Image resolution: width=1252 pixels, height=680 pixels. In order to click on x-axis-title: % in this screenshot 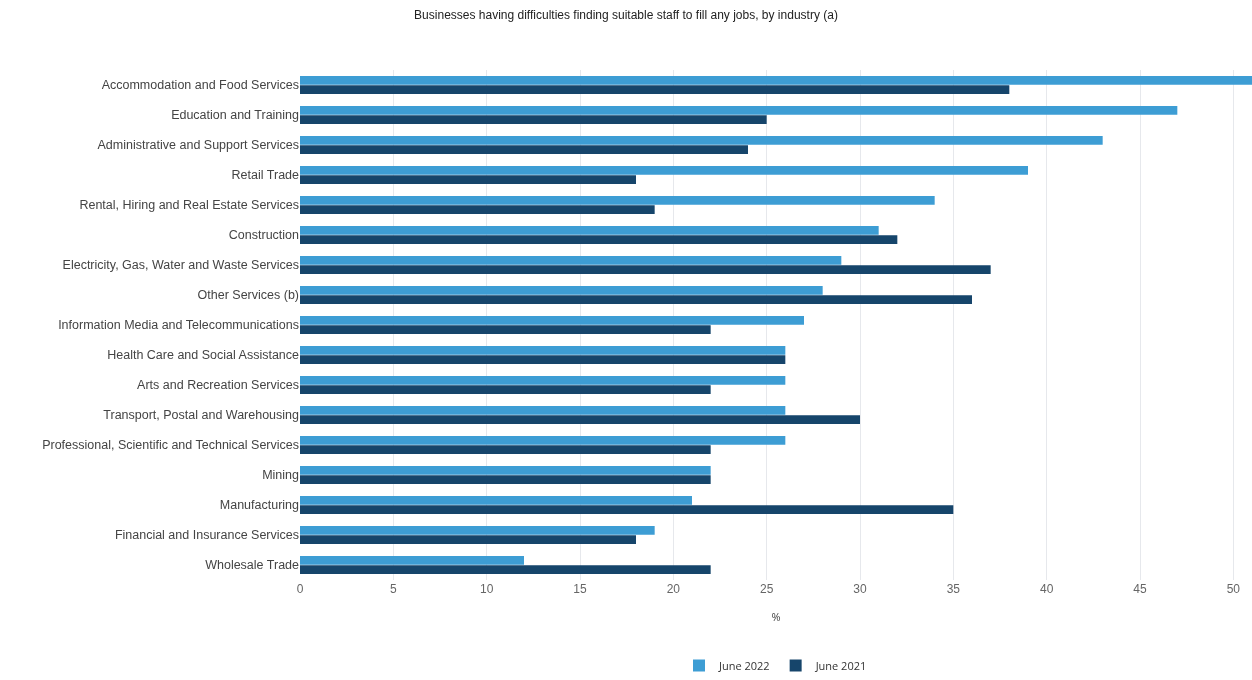, I will do `click(776, 617)`.